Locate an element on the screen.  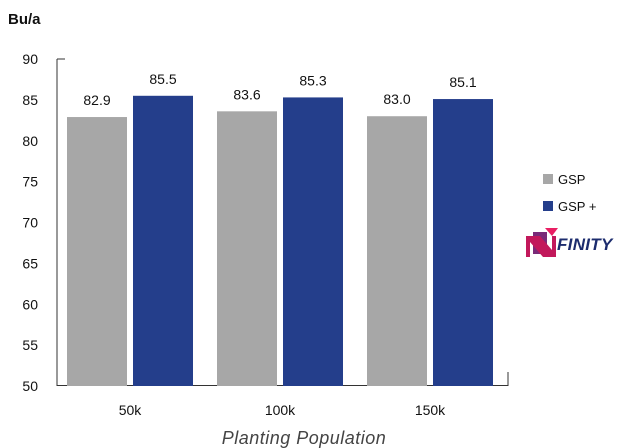
bar-gsp-100k is located at coordinates (247, 248).